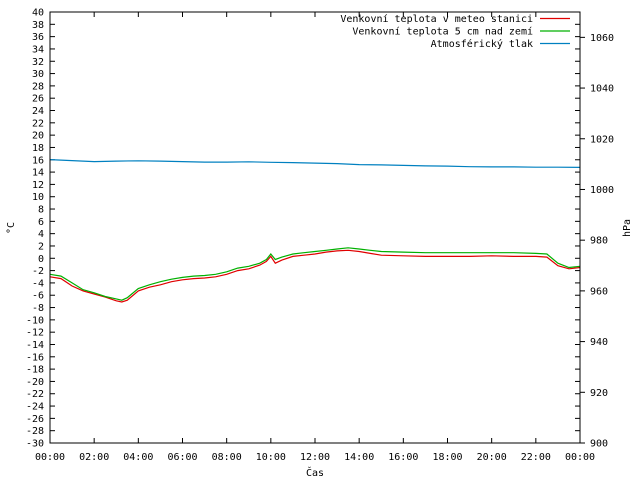  What do you see at coordinates (447, 457) in the screenshot?
I see `x-tick-label: 18:00` at bounding box center [447, 457].